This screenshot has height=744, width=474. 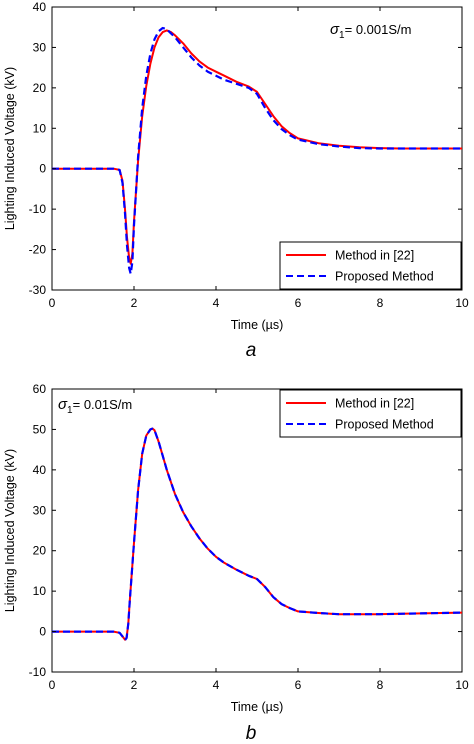 I want to click on annotation-symbol-b: σ, so click(x=63, y=404).